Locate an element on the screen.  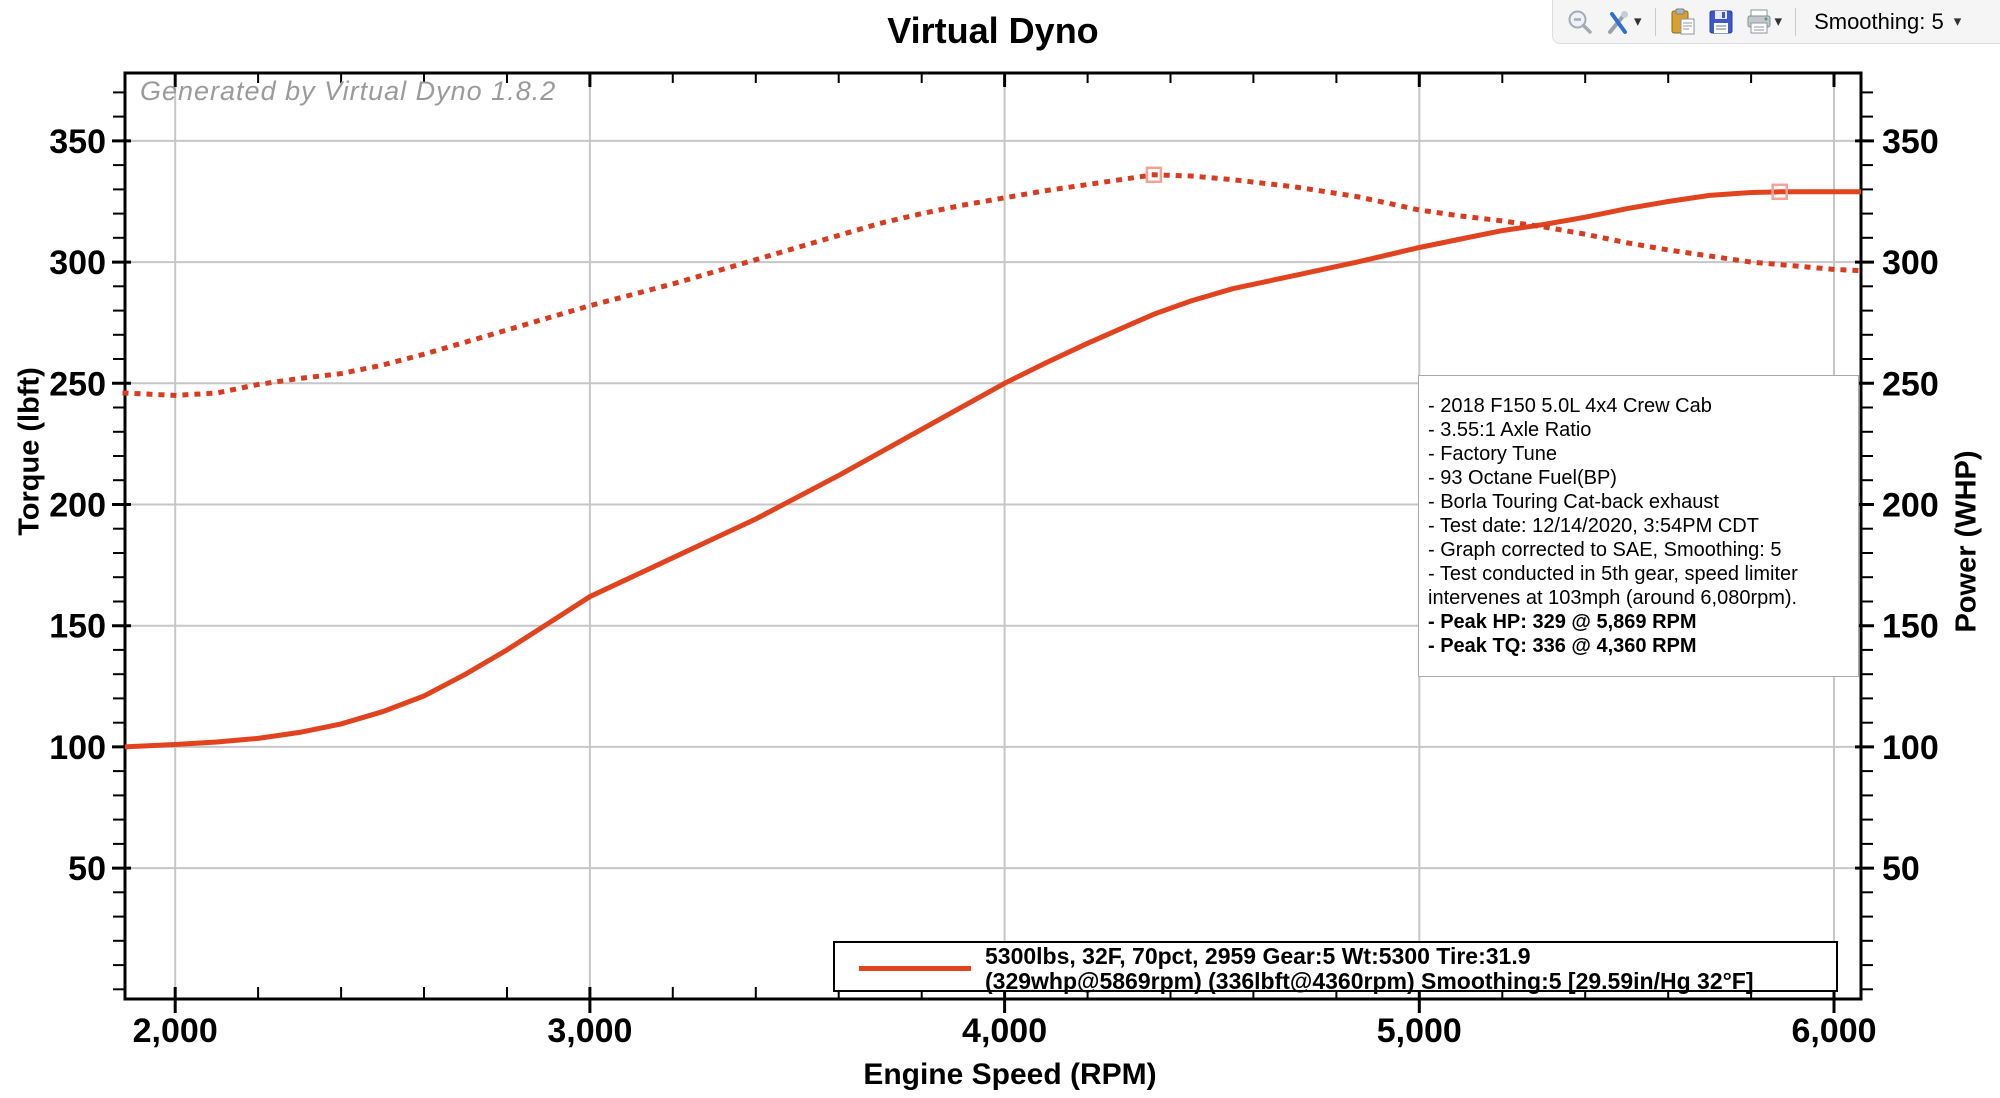
print-button: ▾ is located at coordinates (1764, 22).